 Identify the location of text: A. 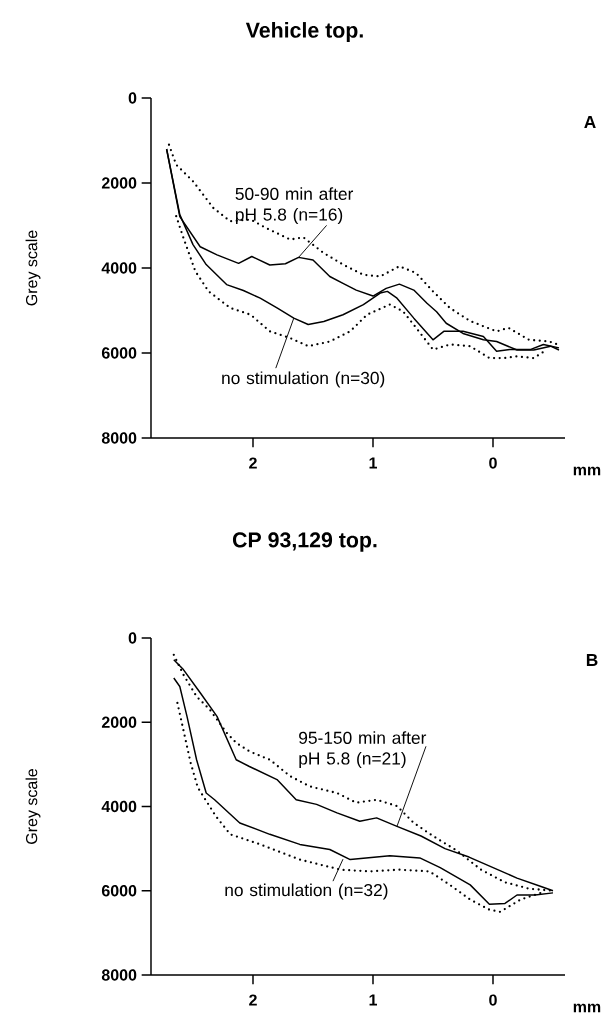
(590, 122).